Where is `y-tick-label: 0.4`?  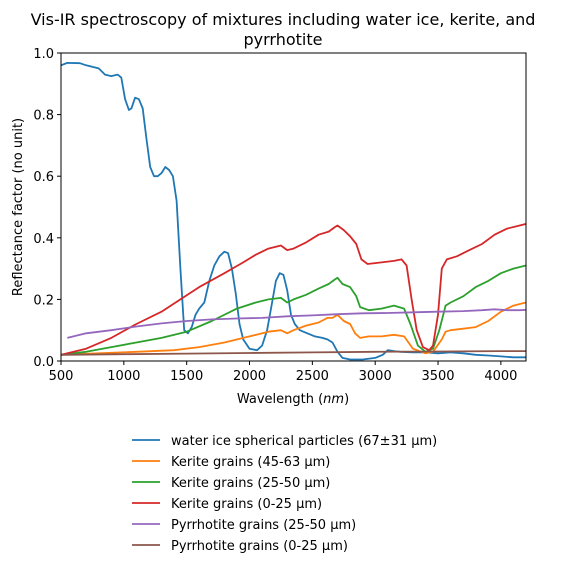 y-tick-label: 0.4 is located at coordinates (43, 239).